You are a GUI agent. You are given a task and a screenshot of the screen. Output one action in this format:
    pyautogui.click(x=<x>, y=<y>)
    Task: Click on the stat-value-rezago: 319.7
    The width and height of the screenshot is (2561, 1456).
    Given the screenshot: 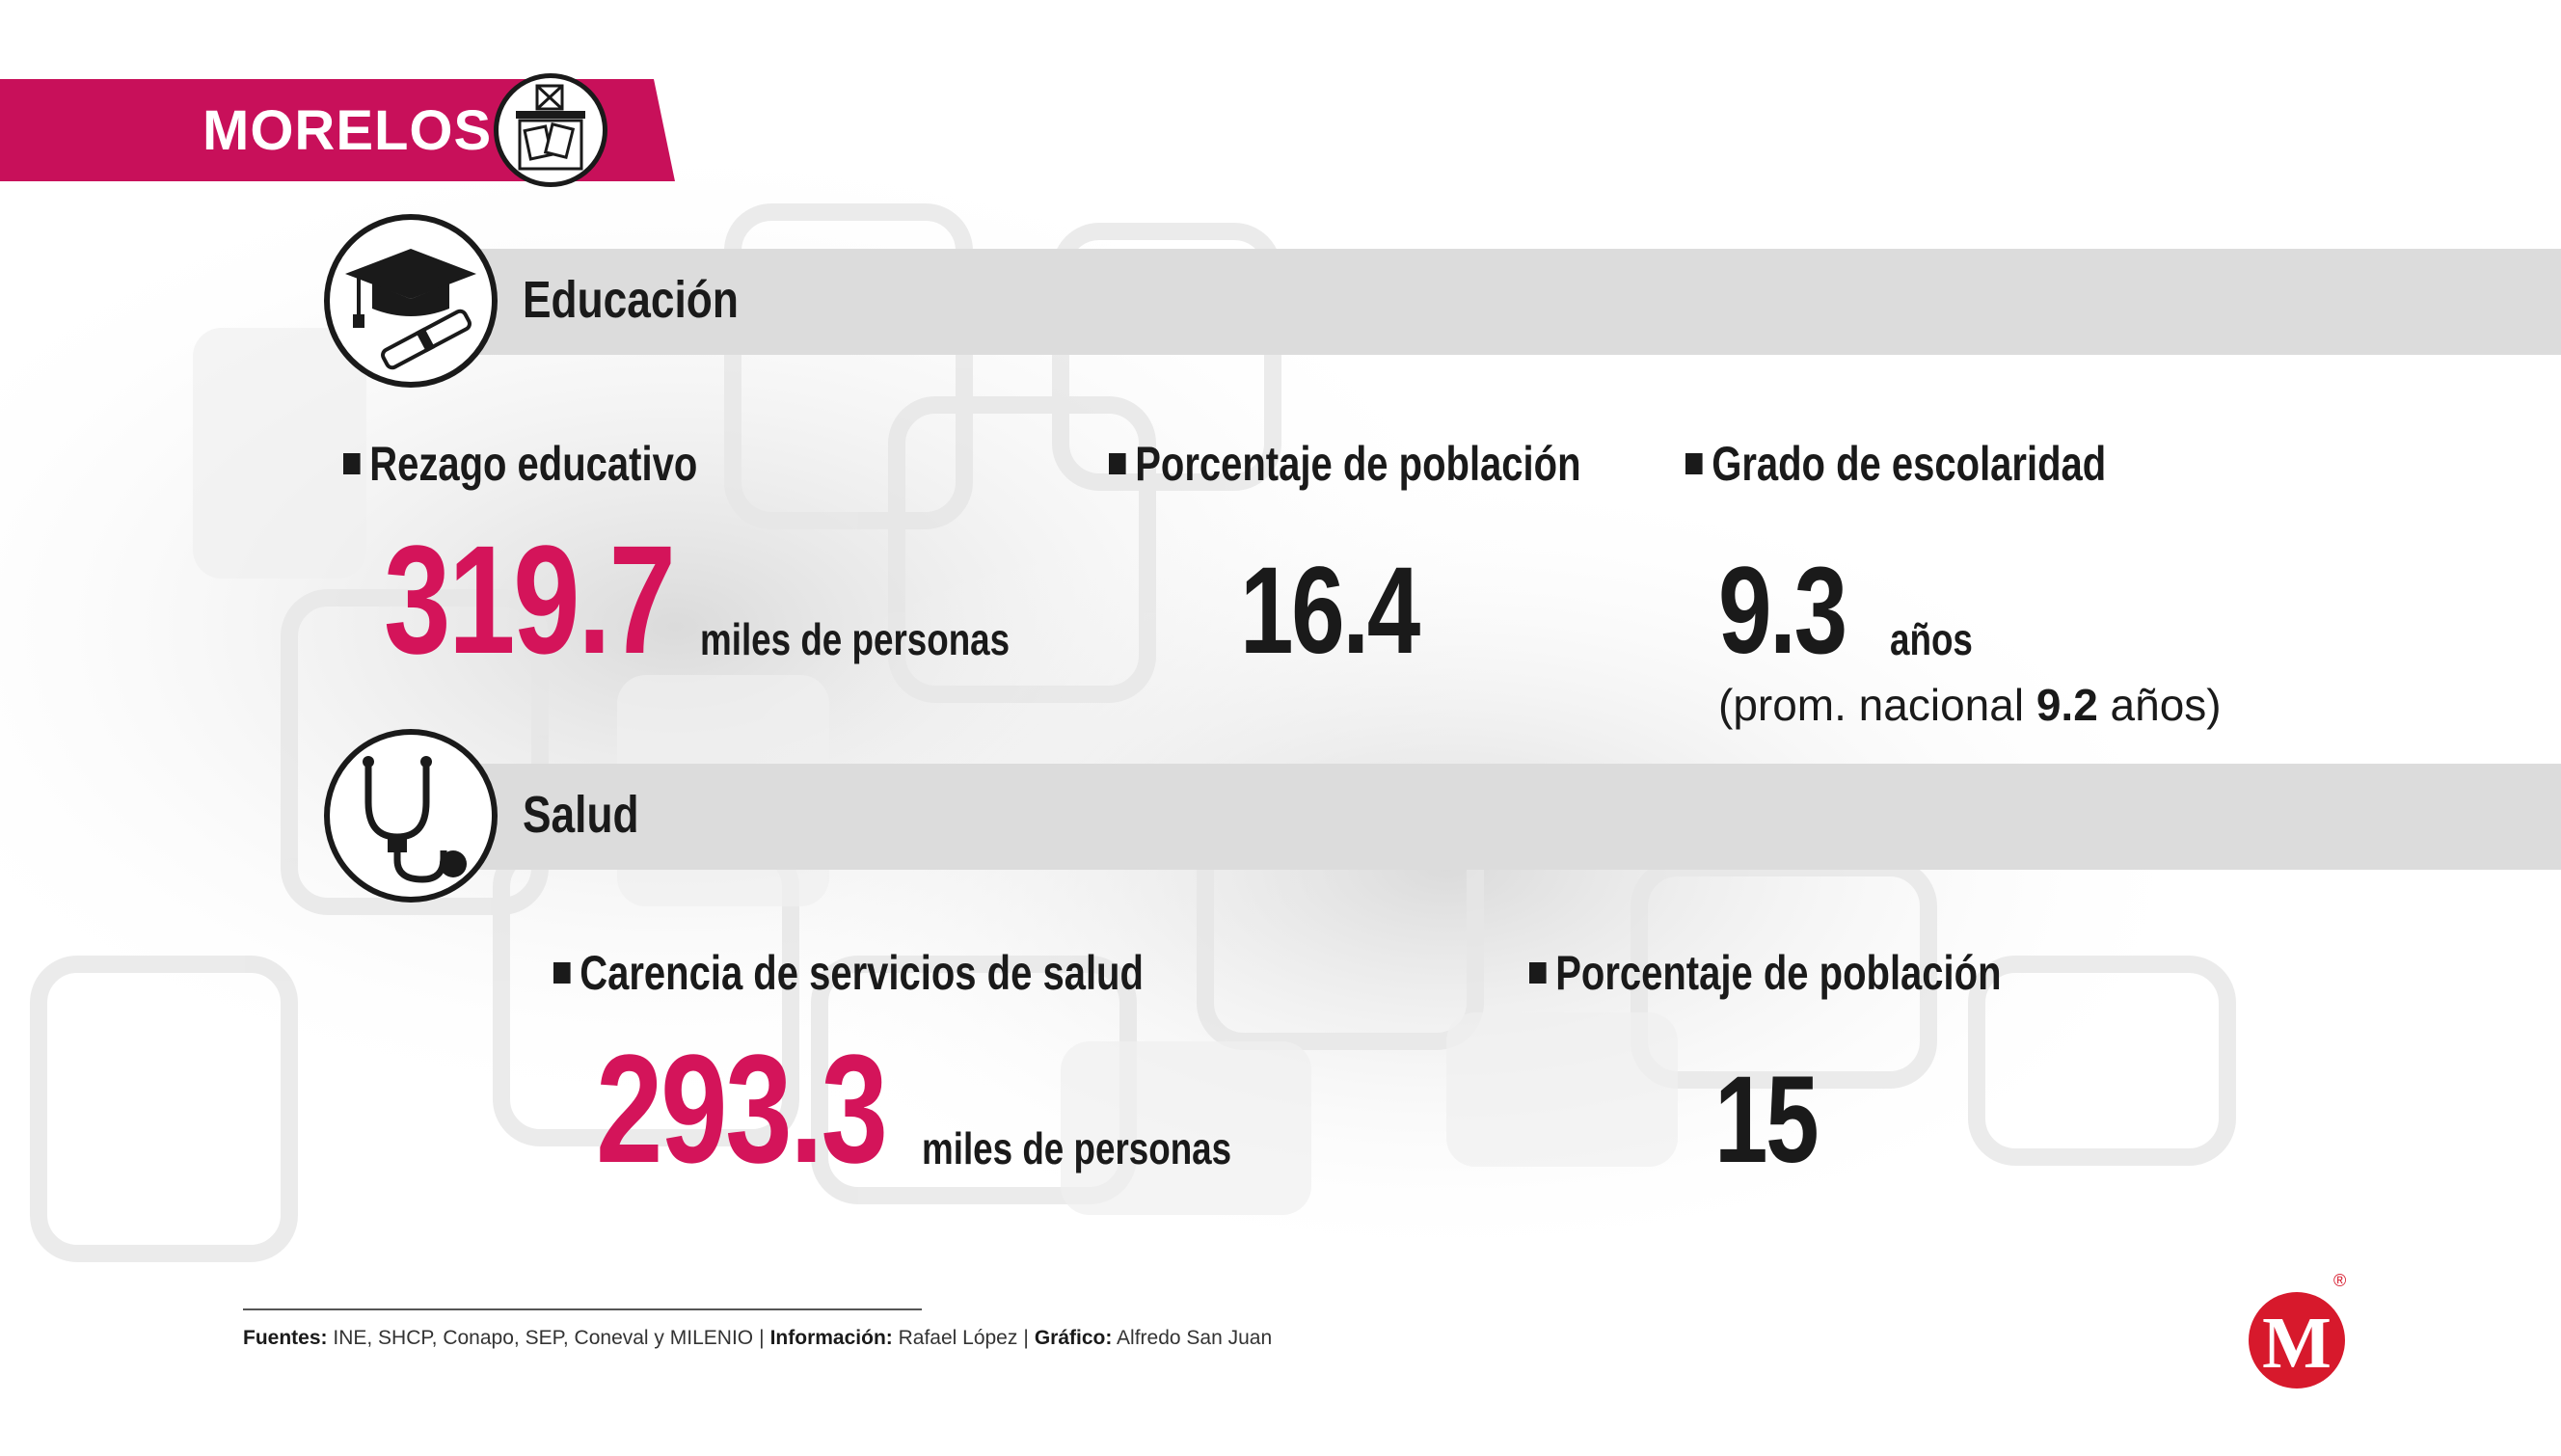 What is the action you would take?
    pyautogui.click(x=530, y=599)
    